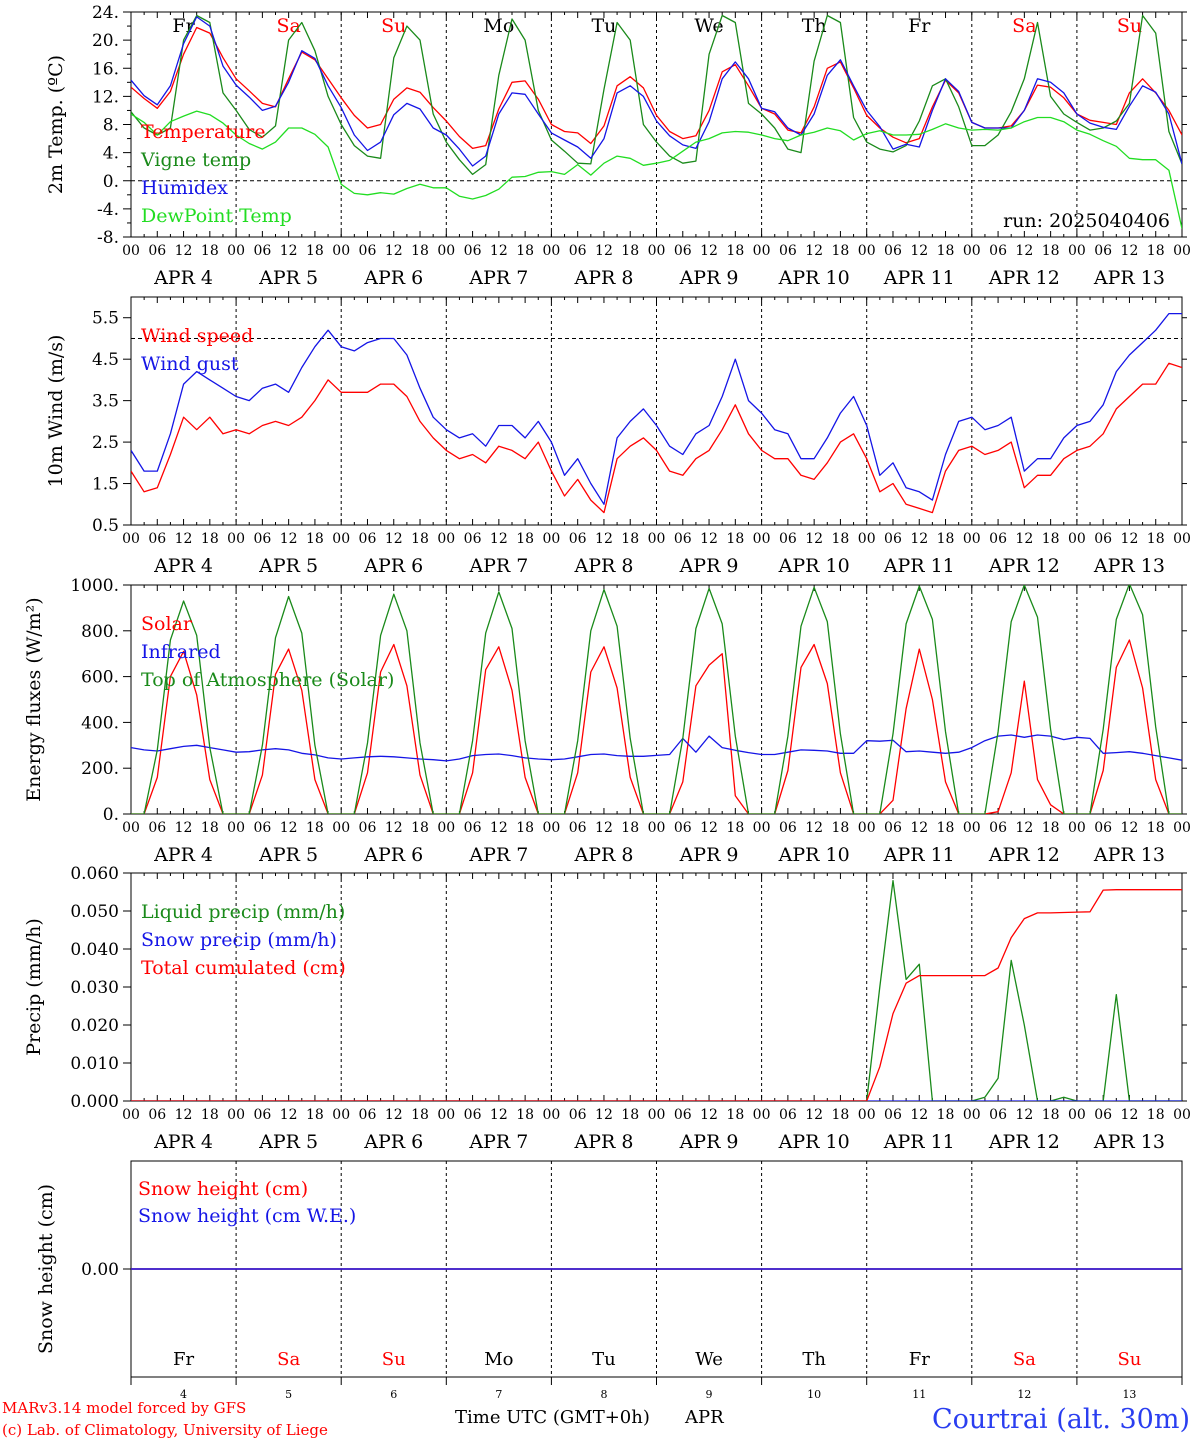 This screenshot has width=1194, height=1440. What do you see at coordinates (108, 210) in the screenshot?
I see `y-tick-label: -4.` at bounding box center [108, 210].